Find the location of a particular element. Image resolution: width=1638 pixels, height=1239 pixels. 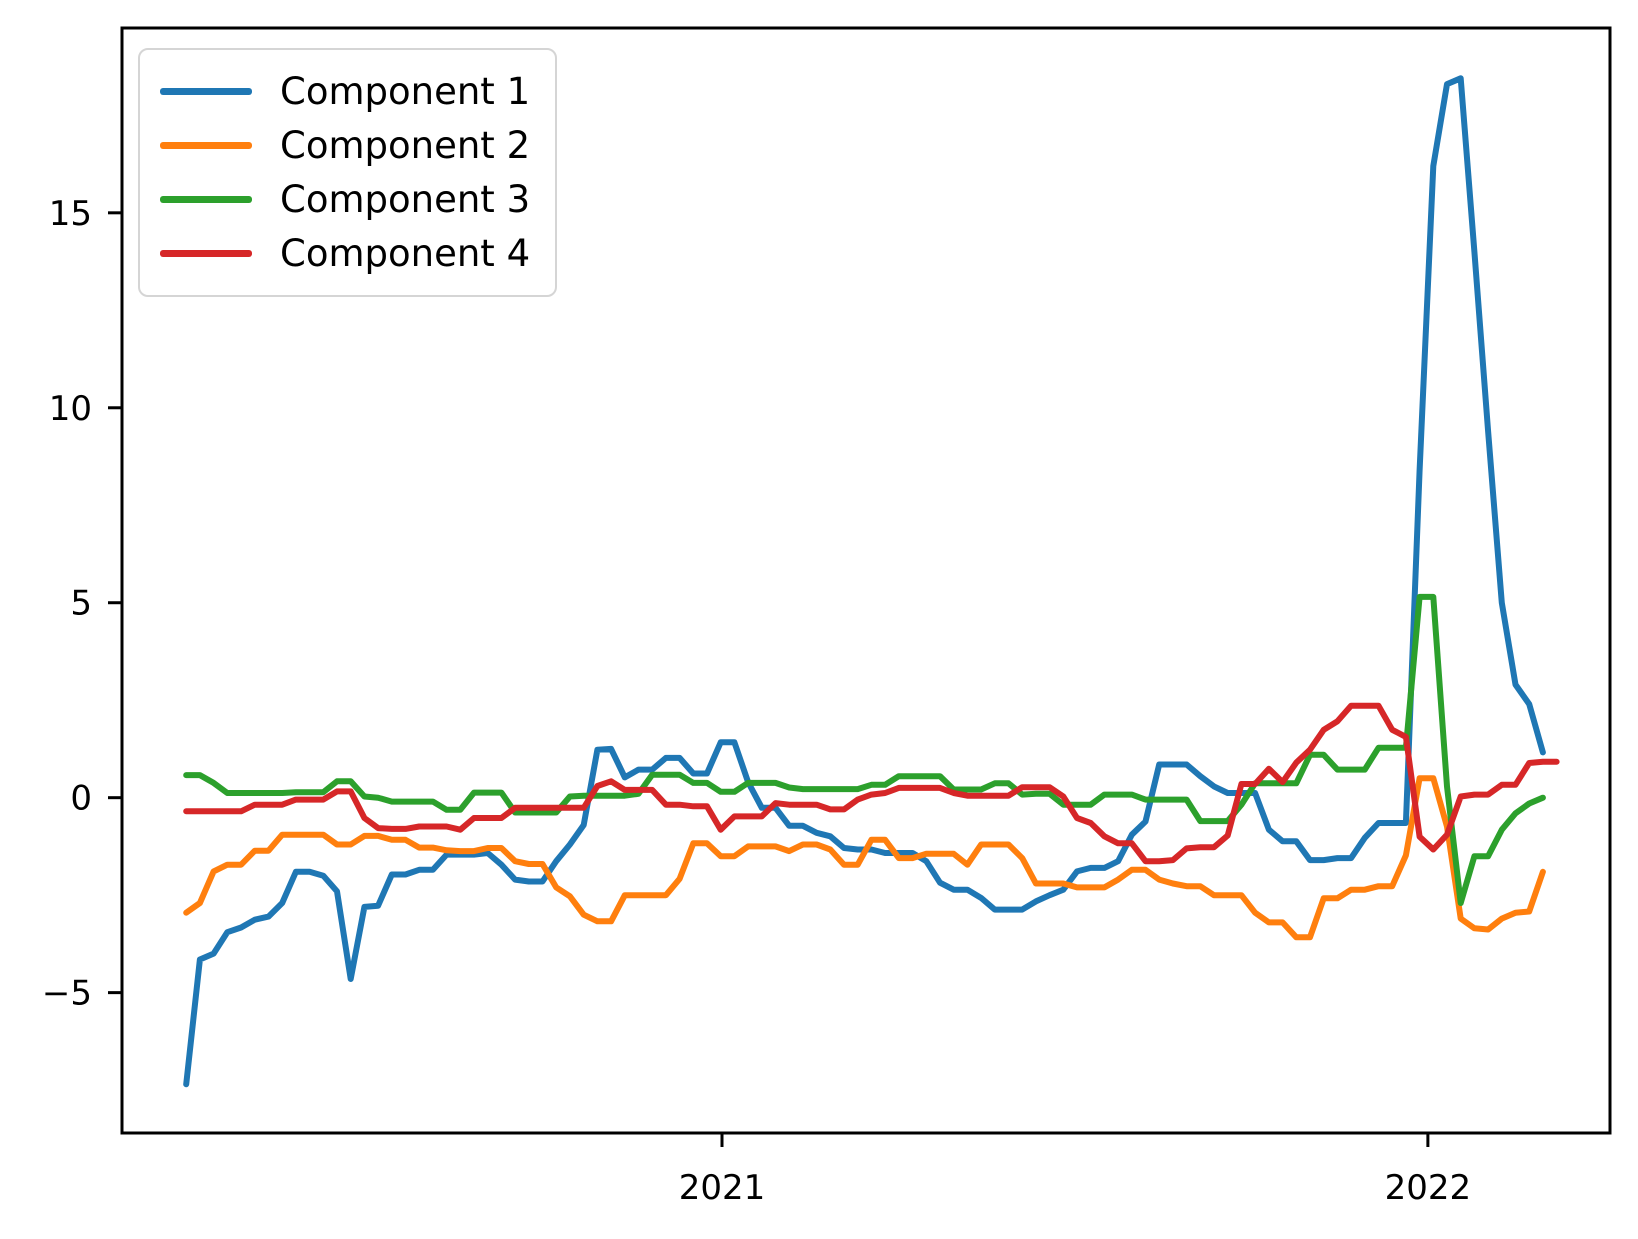

legend-entry-3: Component 3 is located at coordinates (347, 200).